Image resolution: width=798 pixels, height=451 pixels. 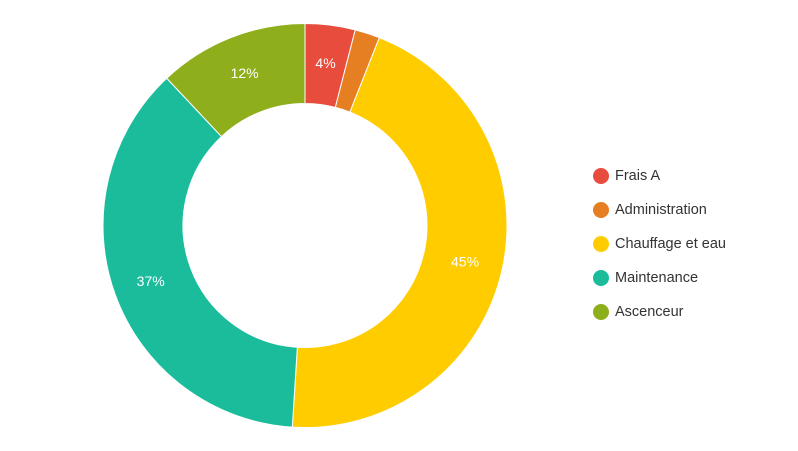 I want to click on legend-swatch-chauffage-et-eau, so click(x=601, y=244).